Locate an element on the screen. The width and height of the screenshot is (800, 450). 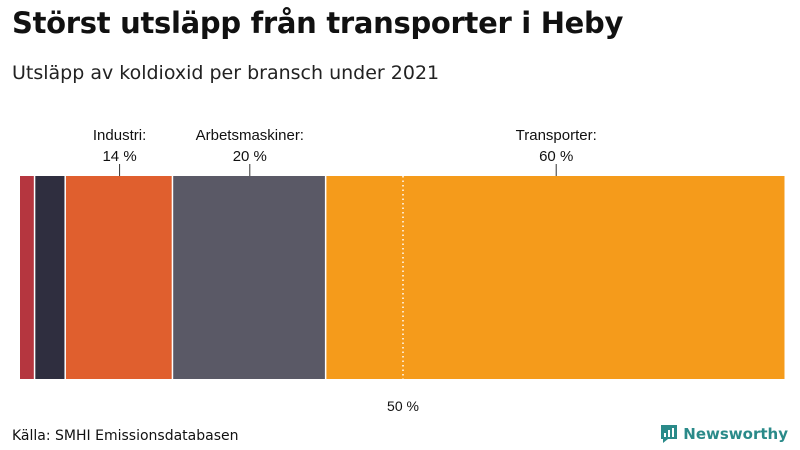
bar-segment-industri is located at coordinates (118, 277).